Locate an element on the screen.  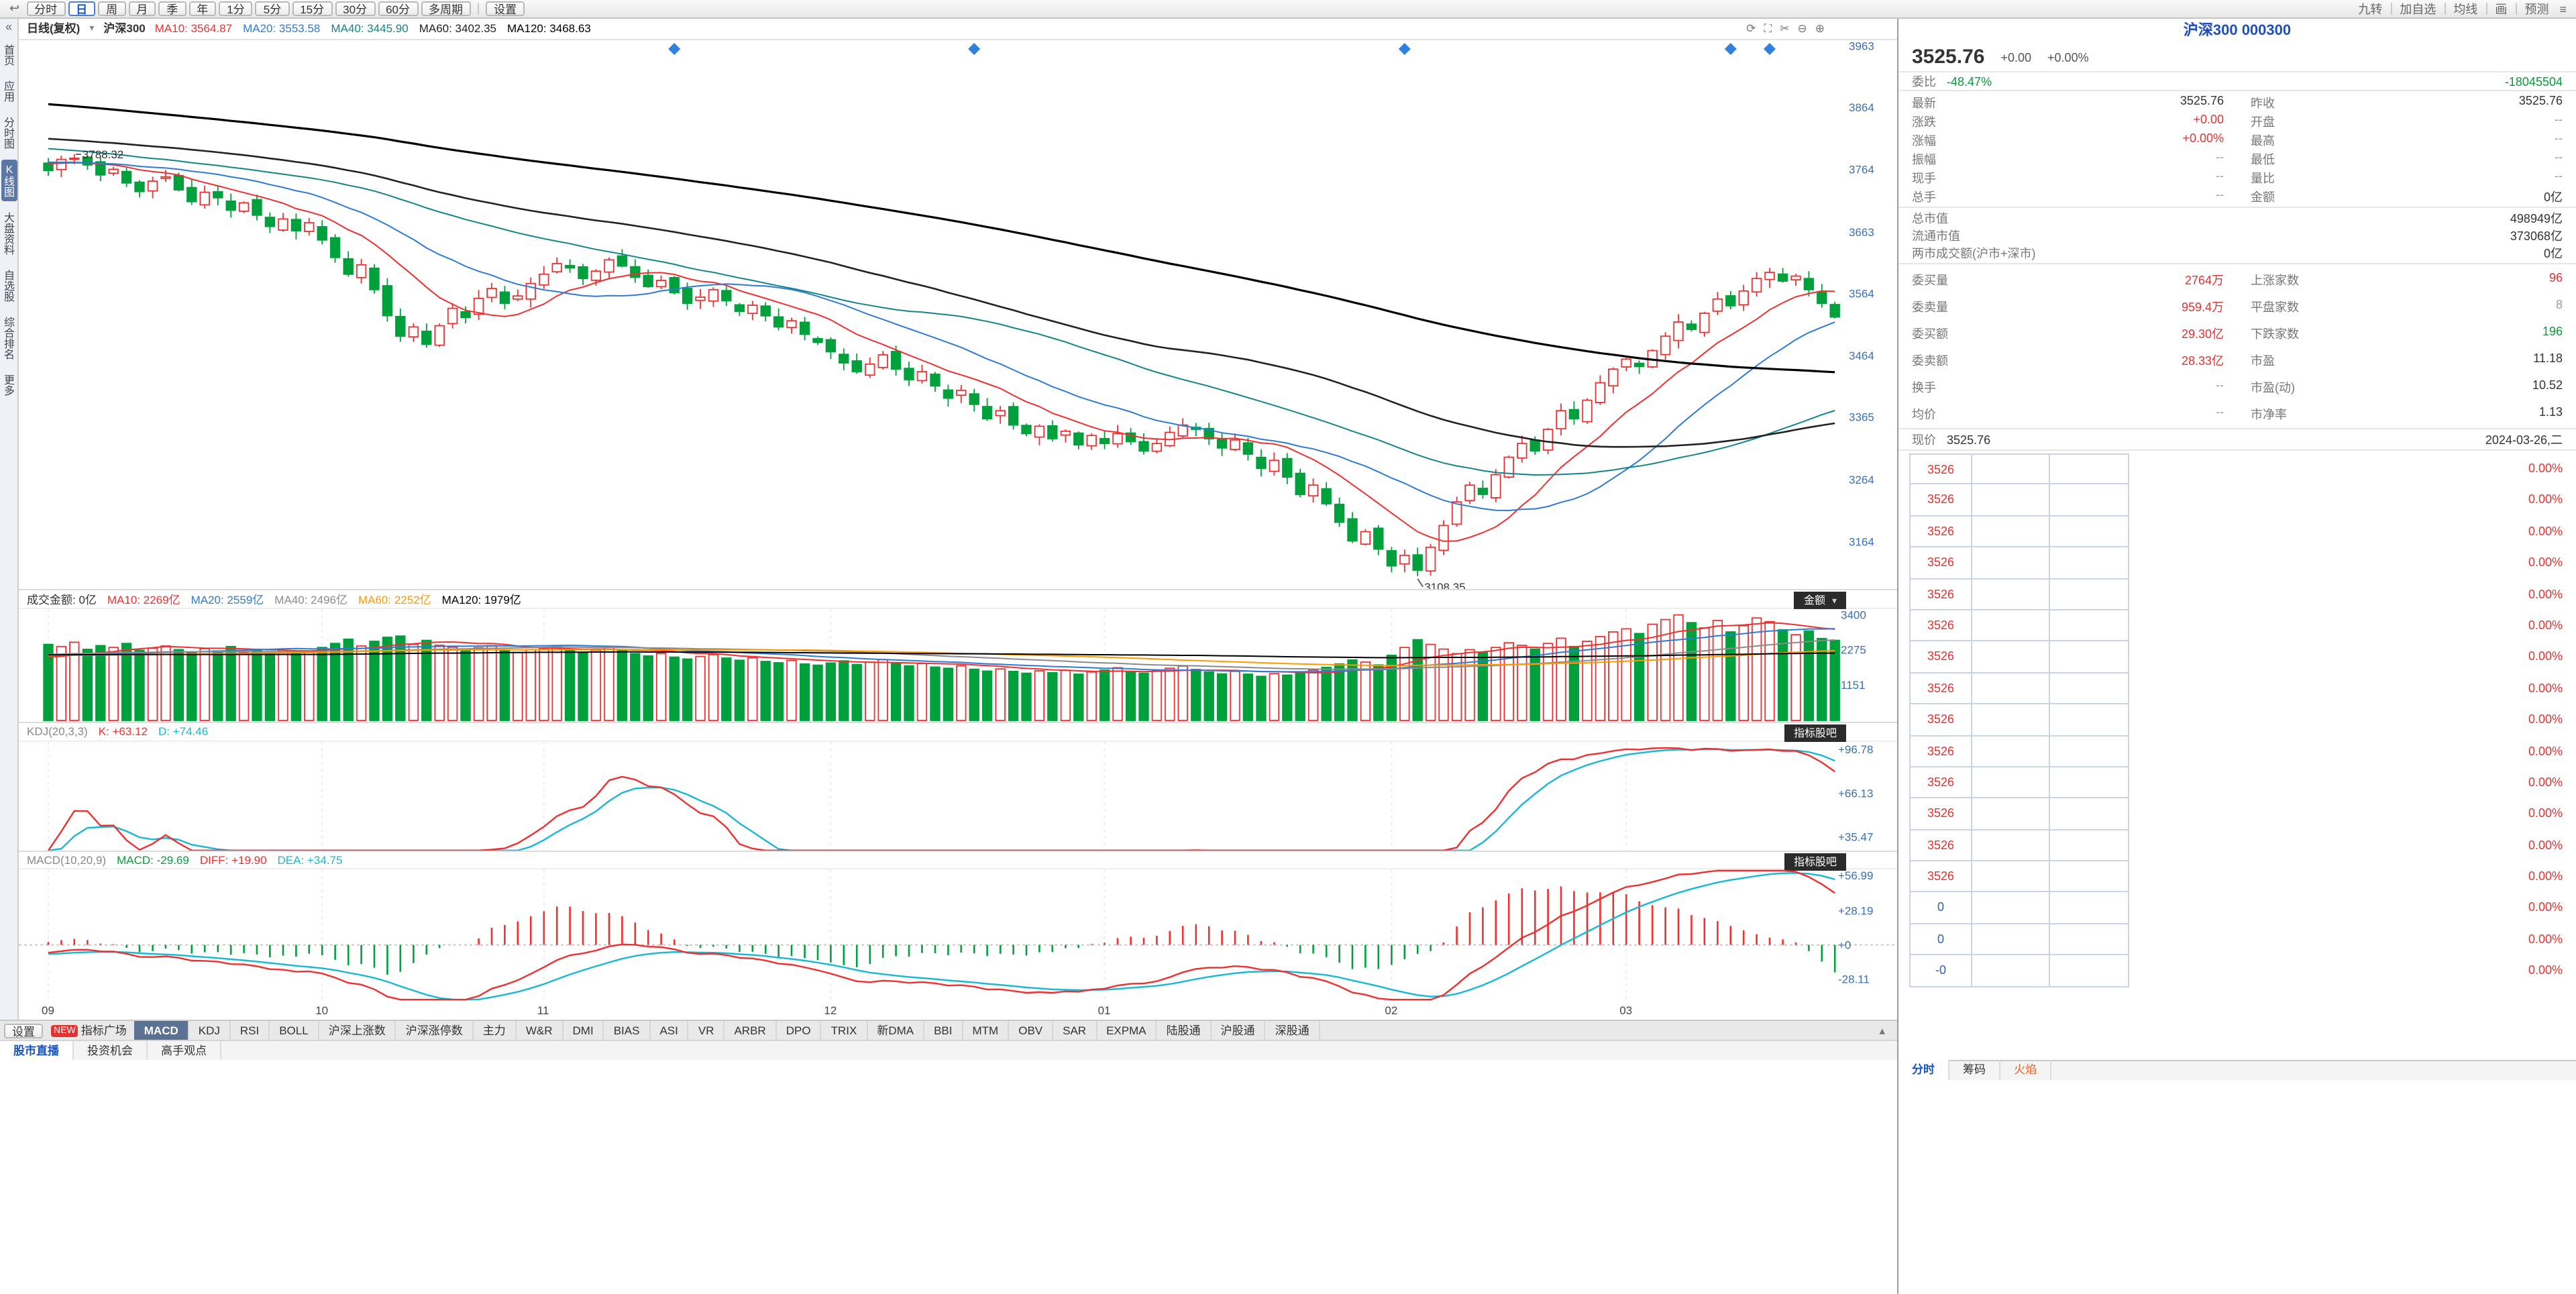
period-button-15分: 15分 is located at coordinates (312, 8).